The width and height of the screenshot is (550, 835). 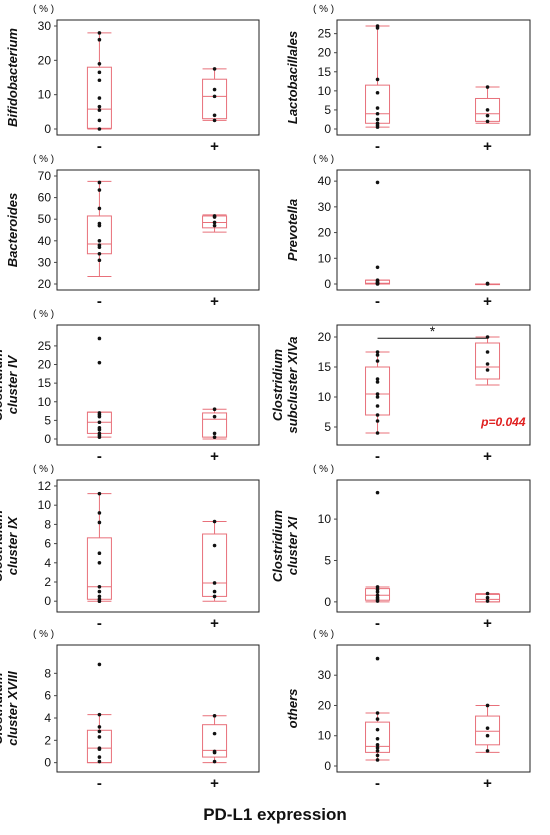 What do you see at coordinates (12, 230) in the screenshot?
I see `y-axis-label: Bacteroides` at bounding box center [12, 230].